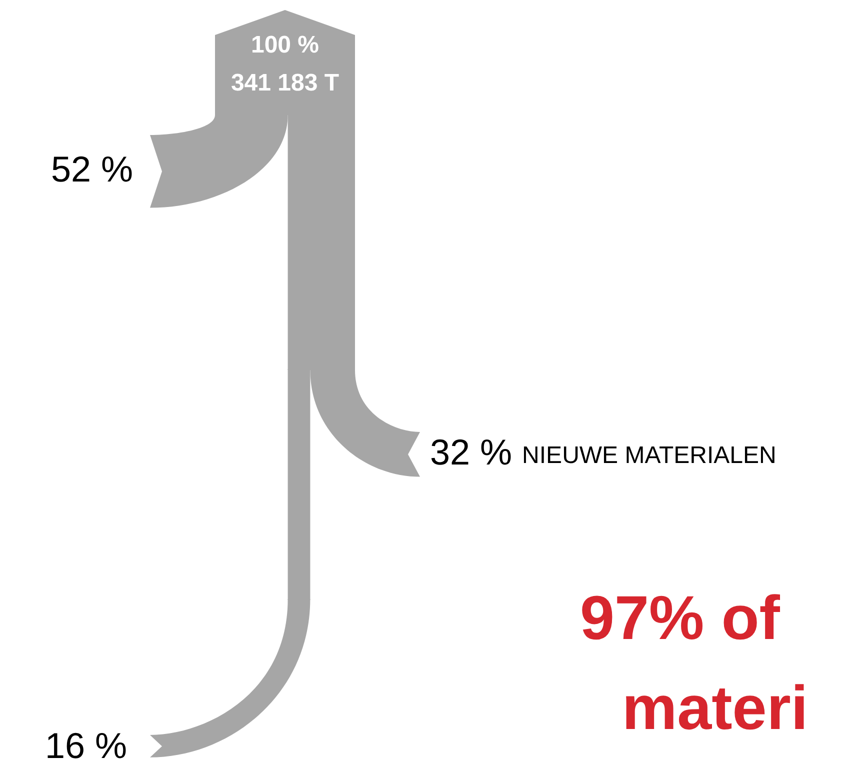  I want to click on data-label: 52 %, so click(91, 169).